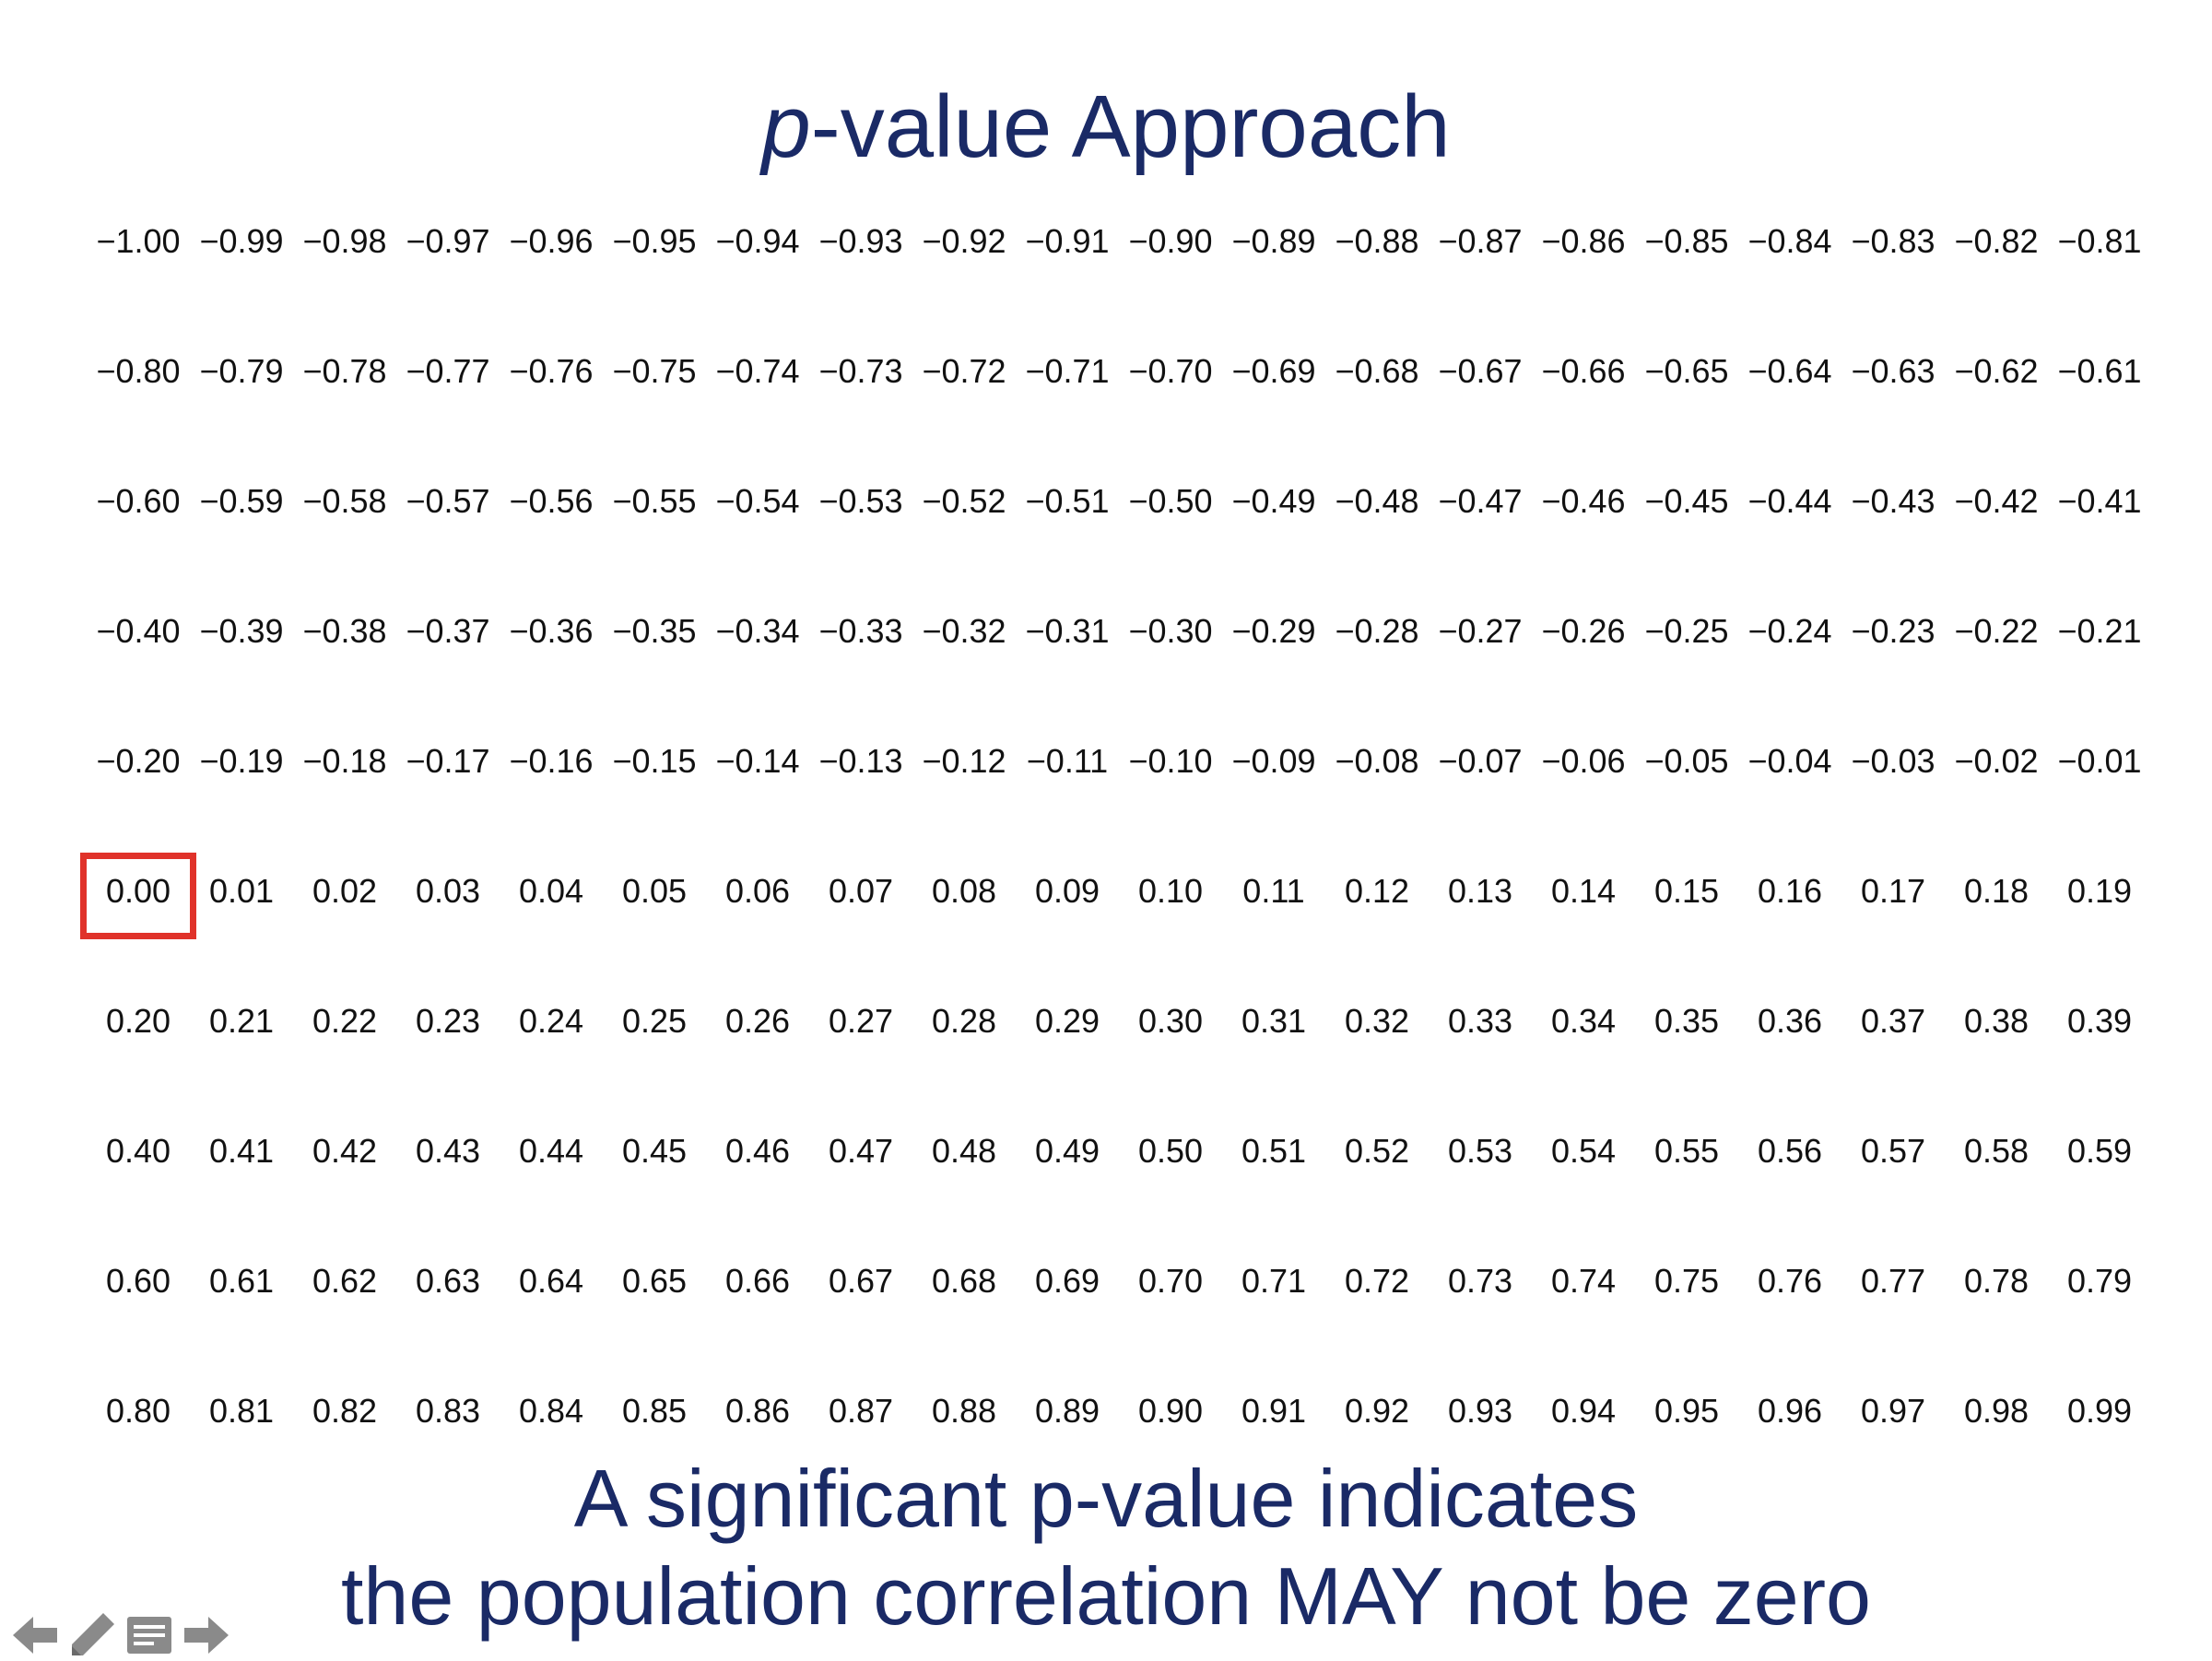 Image resolution: width=2212 pixels, height=1661 pixels. What do you see at coordinates (1789, 371) in the screenshot?
I see `grid-cell: −0.64` at bounding box center [1789, 371].